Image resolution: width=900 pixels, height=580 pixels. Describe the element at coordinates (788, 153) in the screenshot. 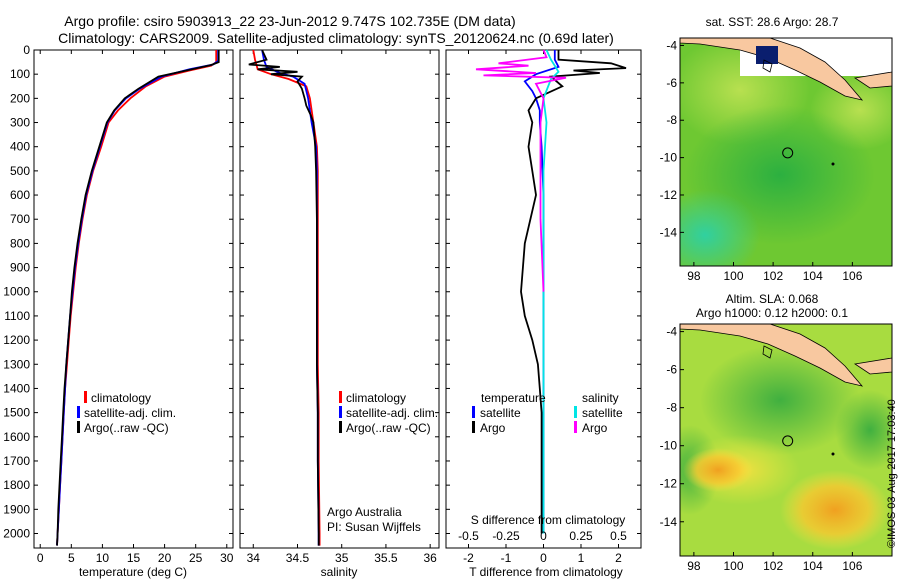

I see `sst-float-marker` at that location.